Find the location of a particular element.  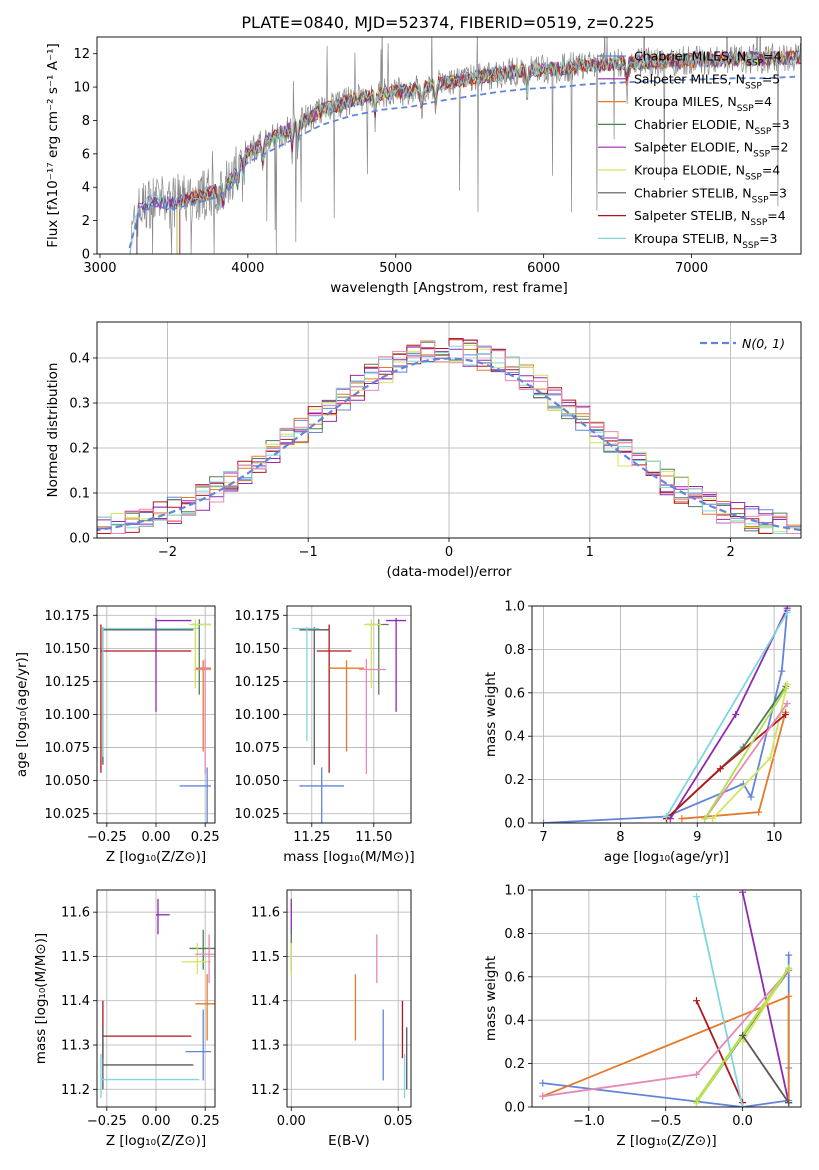

y-tick-label: 10.050 is located at coordinates (68, 781).